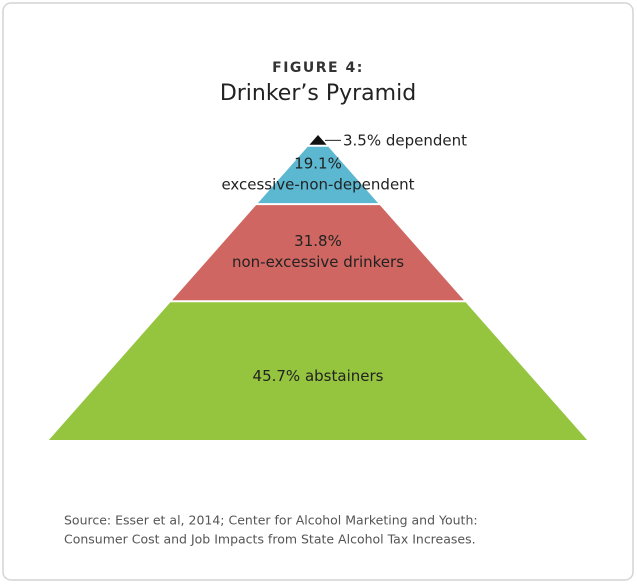  Describe the element at coordinates (318, 241) in the screenshot. I see `value-label: 31.8%` at that location.